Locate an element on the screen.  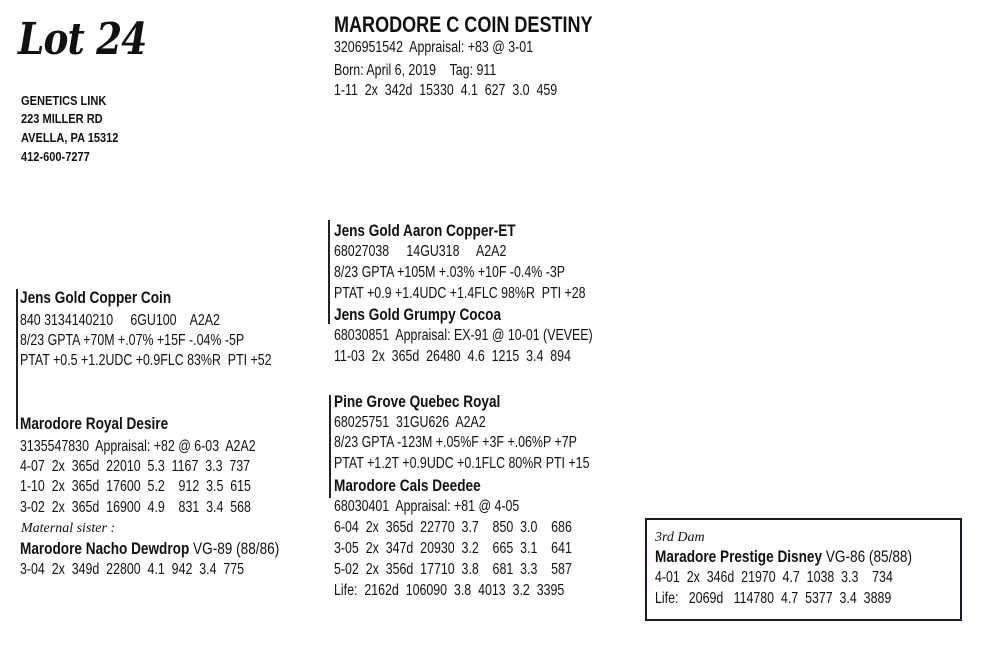
third-dam-lifetime: Life: 2069d 114780 4.7 5377 3.4 3889 is located at coordinates (773, 598).